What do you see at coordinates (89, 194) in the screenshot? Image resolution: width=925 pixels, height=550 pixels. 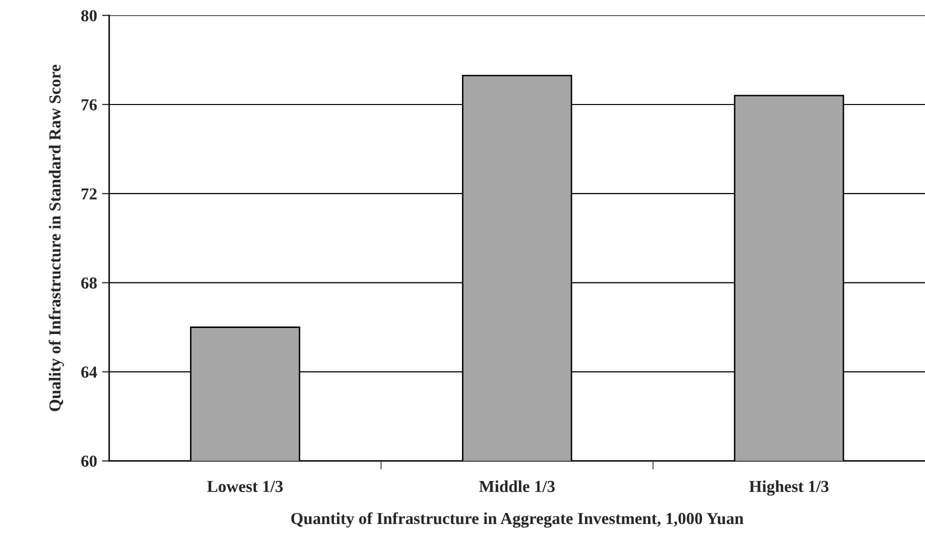 I see `y-tick-label: 72` at bounding box center [89, 194].